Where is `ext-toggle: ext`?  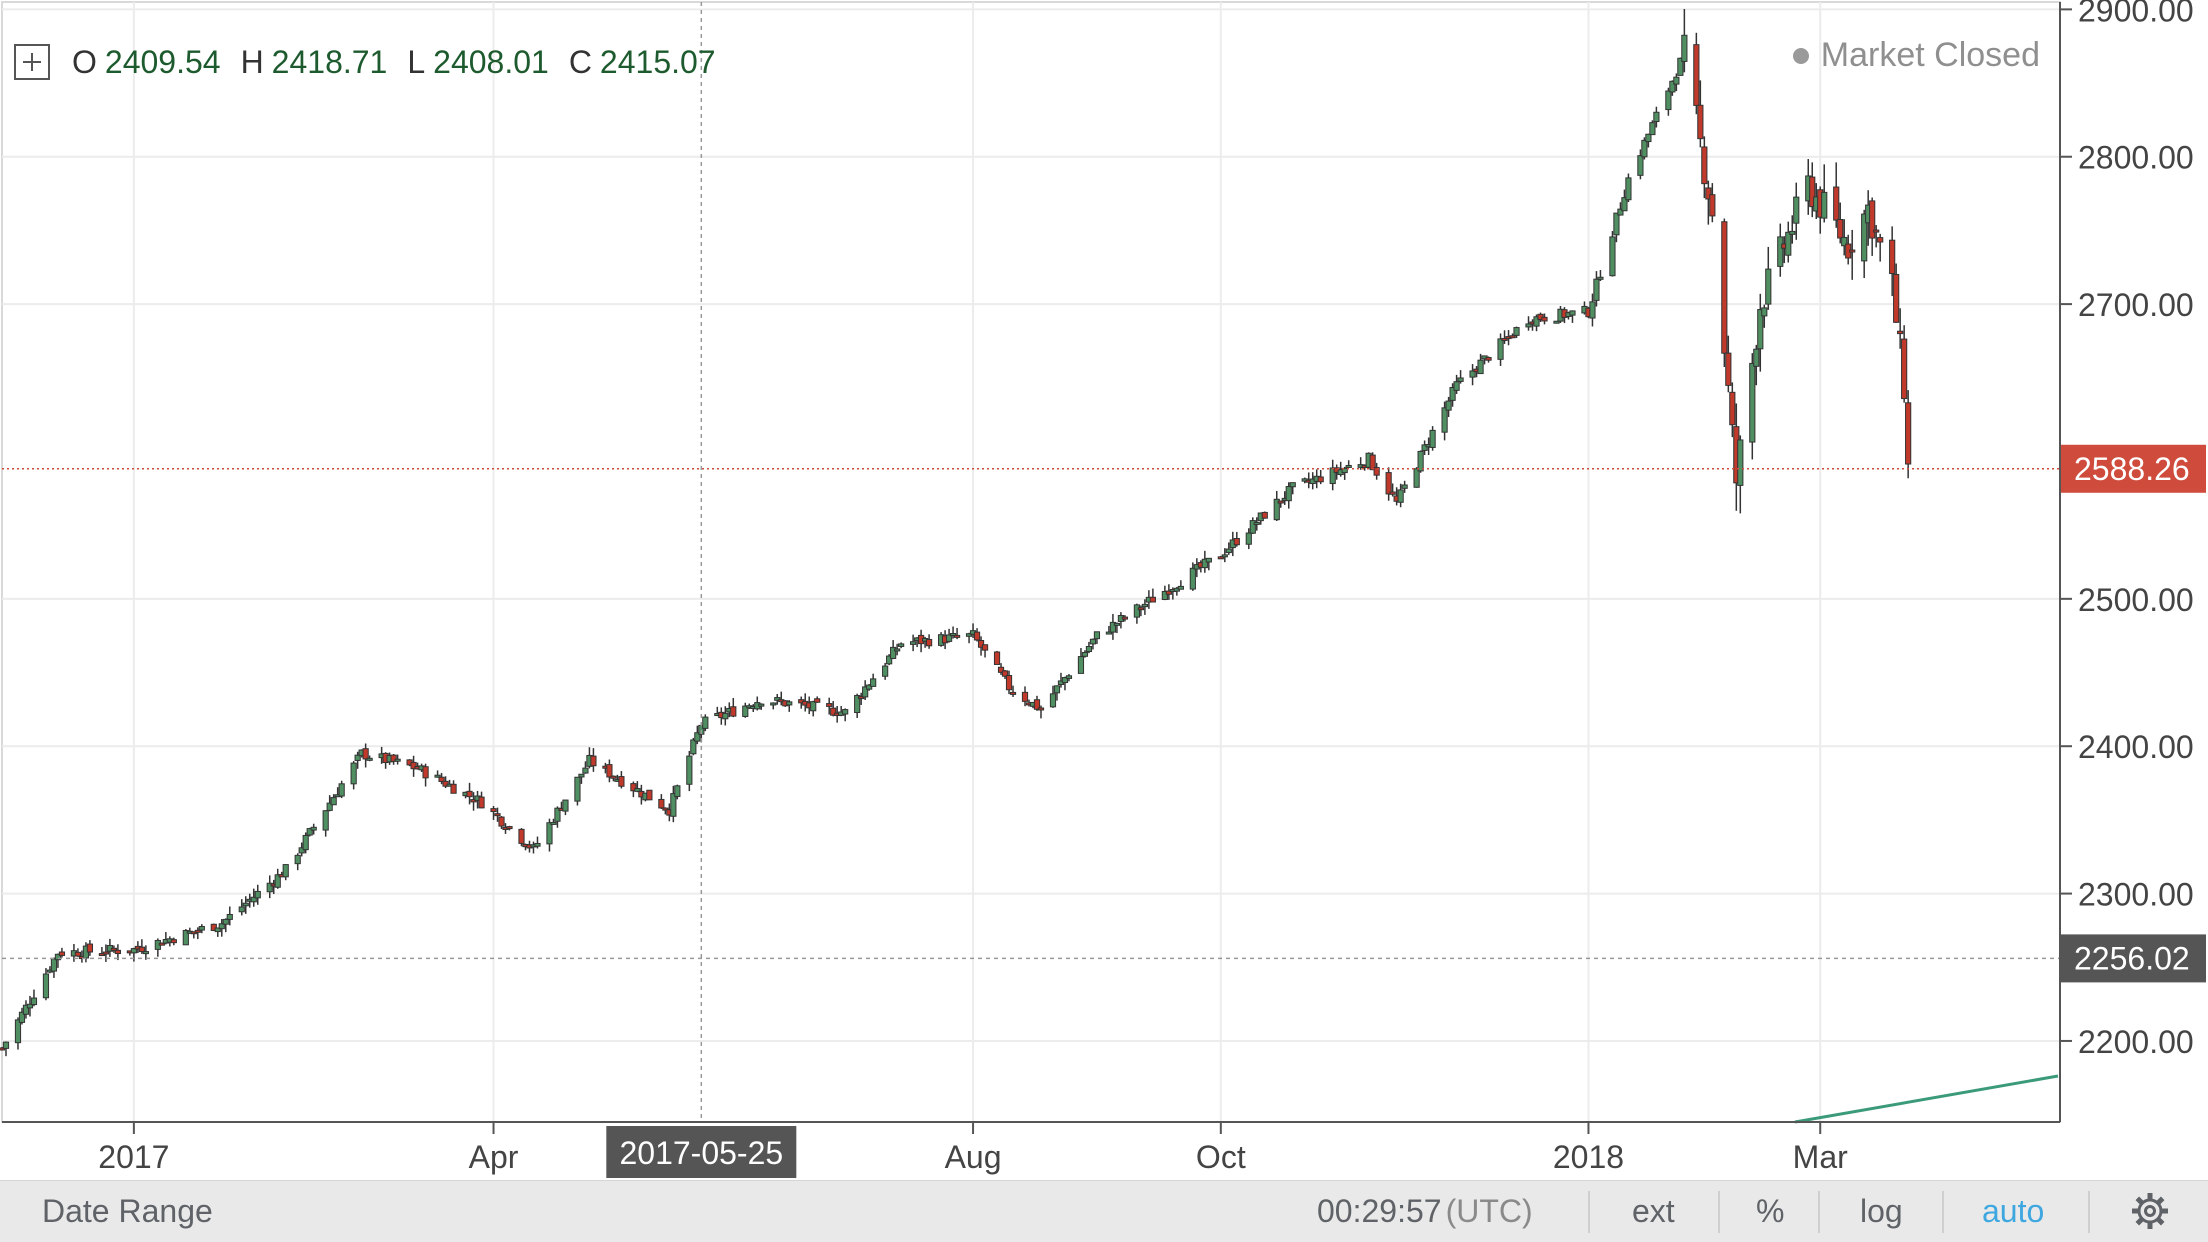
ext-toggle: ext is located at coordinates (1653, 1211).